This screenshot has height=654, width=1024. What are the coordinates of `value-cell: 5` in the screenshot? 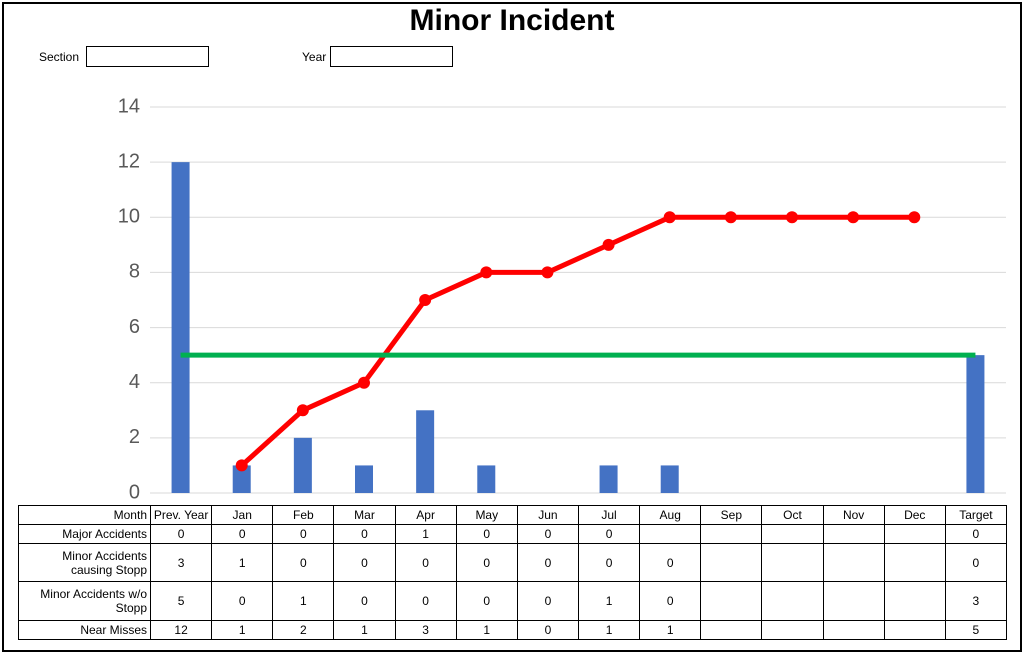 It's located at (181, 601).